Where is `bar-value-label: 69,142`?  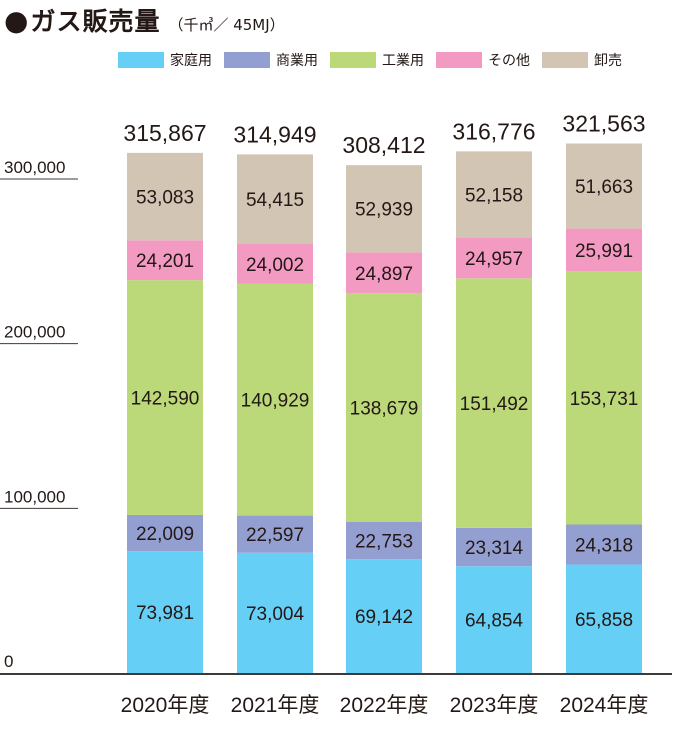
bar-value-label: 69,142 is located at coordinates (384, 617).